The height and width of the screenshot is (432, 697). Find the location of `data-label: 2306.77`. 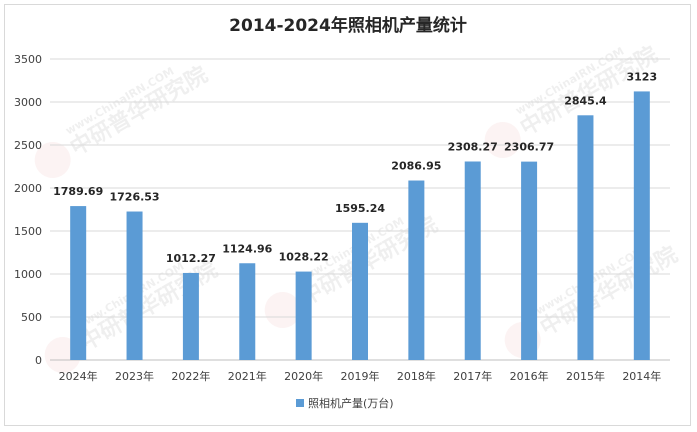

data-label: 2306.77 is located at coordinates (529, 147).